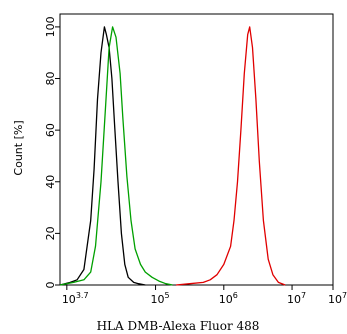 The image size is (347, 334). Describe the element at coordinates (50, 130) in the screenshot. I see `y-tick-label: 60` at that location.